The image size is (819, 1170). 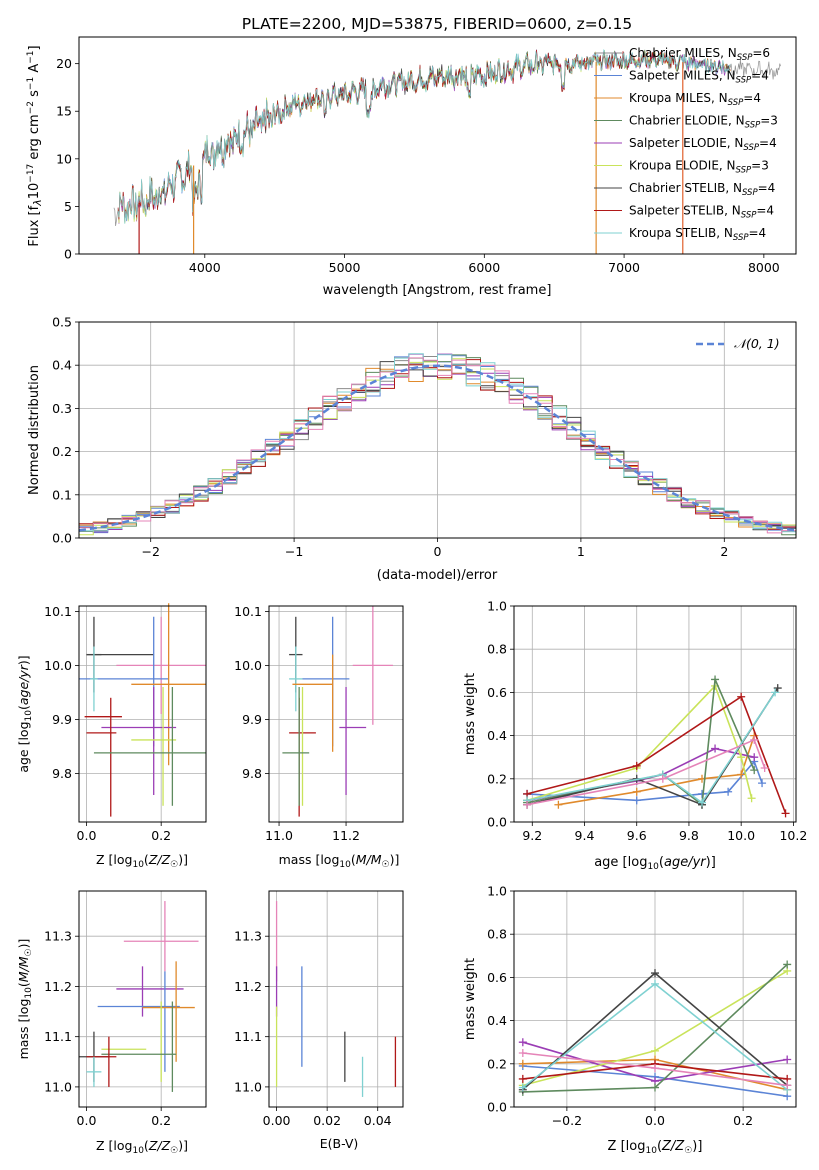 What do you see at coordinates (58, 986) in the screenshot?
I see `y-tick-label: 11.2` at bounding box center [58, 986].